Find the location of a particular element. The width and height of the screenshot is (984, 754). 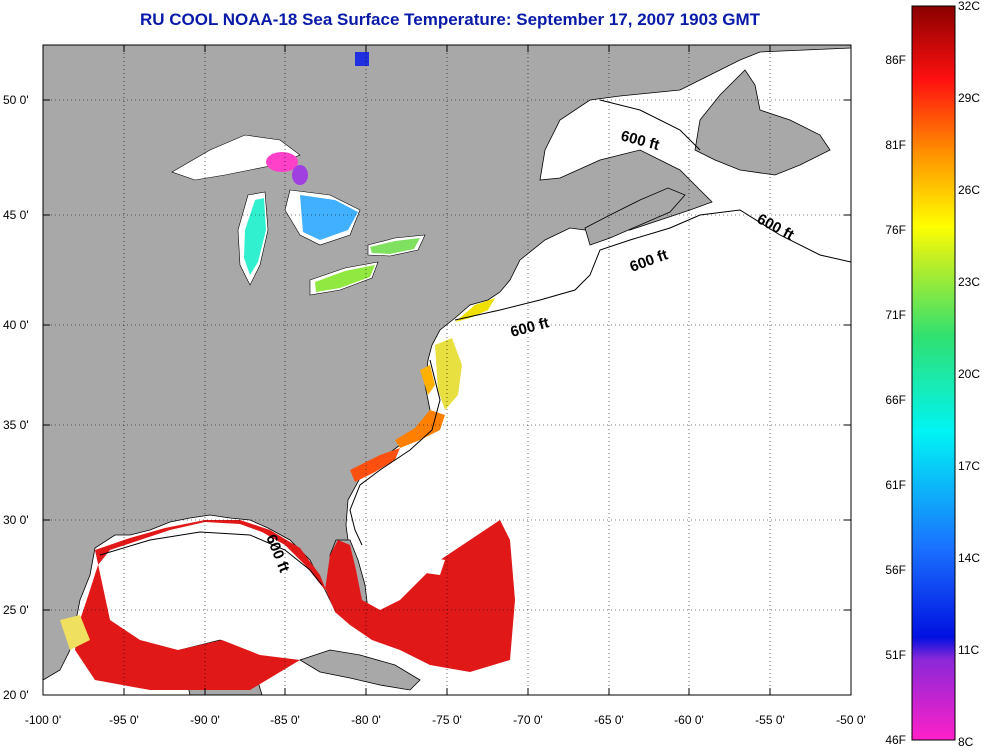

colorbar-f-label: 86F is located at coordinates (895, 60).